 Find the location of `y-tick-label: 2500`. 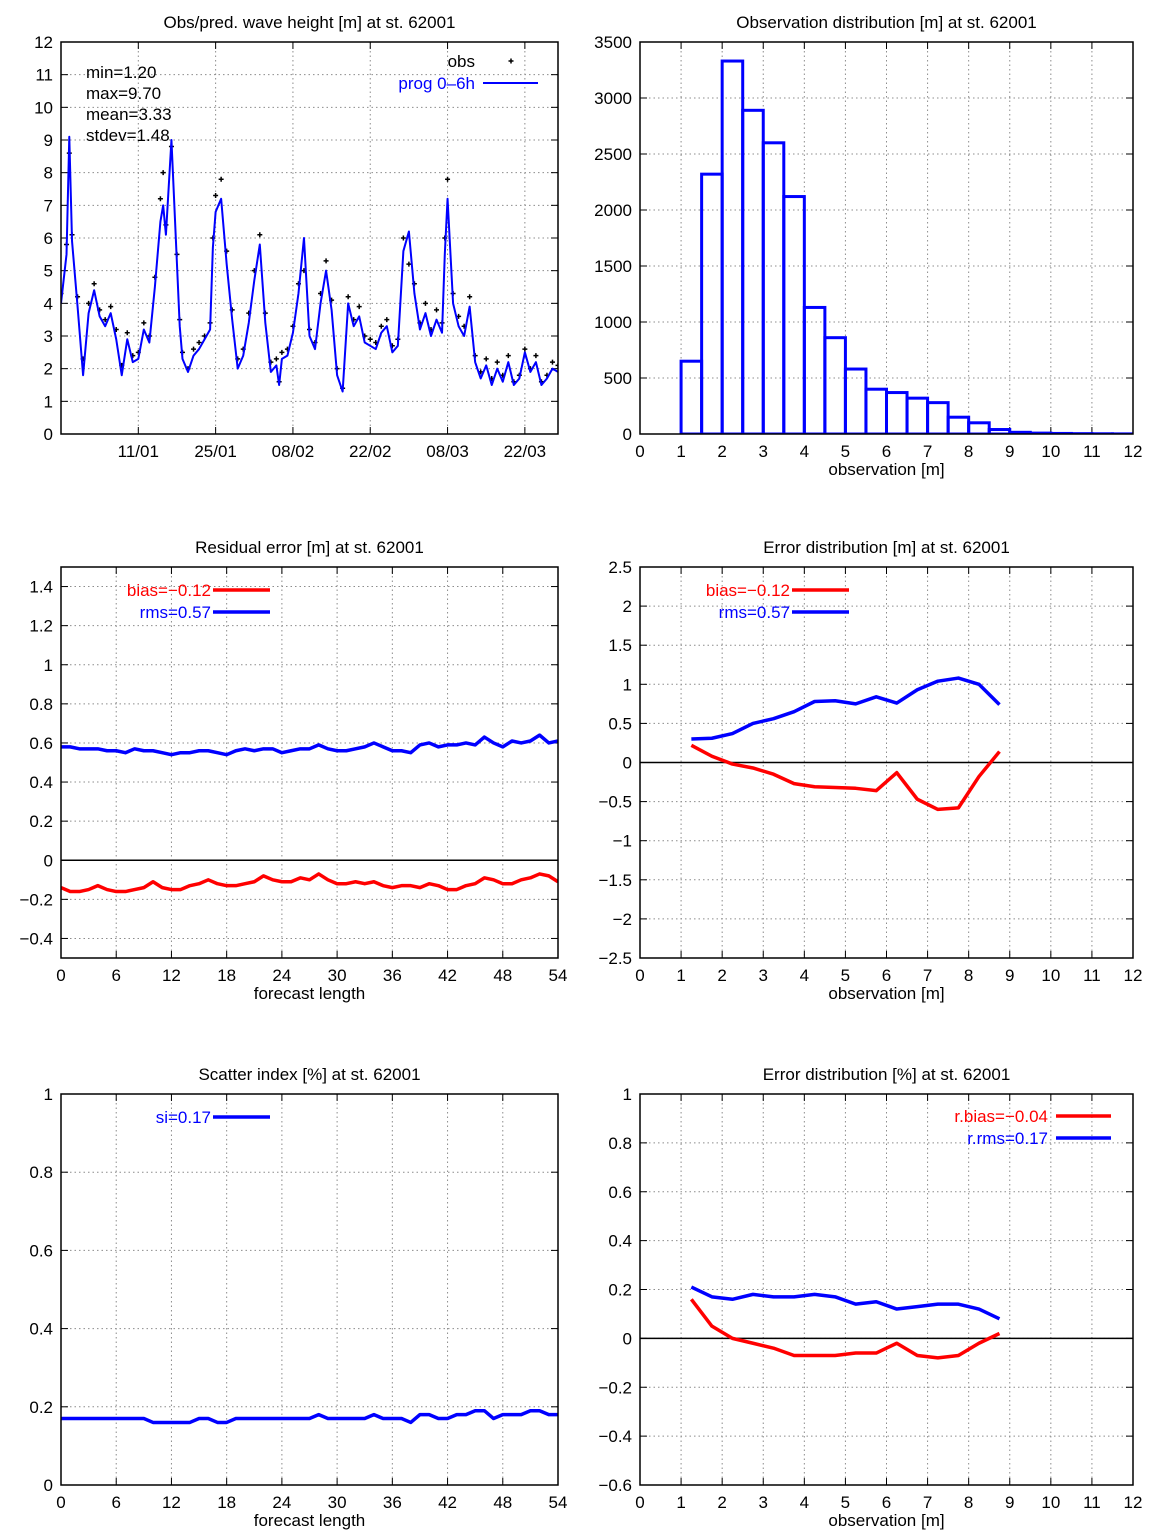

y-tick-label: 2500 is located at coordinates (613, 154).